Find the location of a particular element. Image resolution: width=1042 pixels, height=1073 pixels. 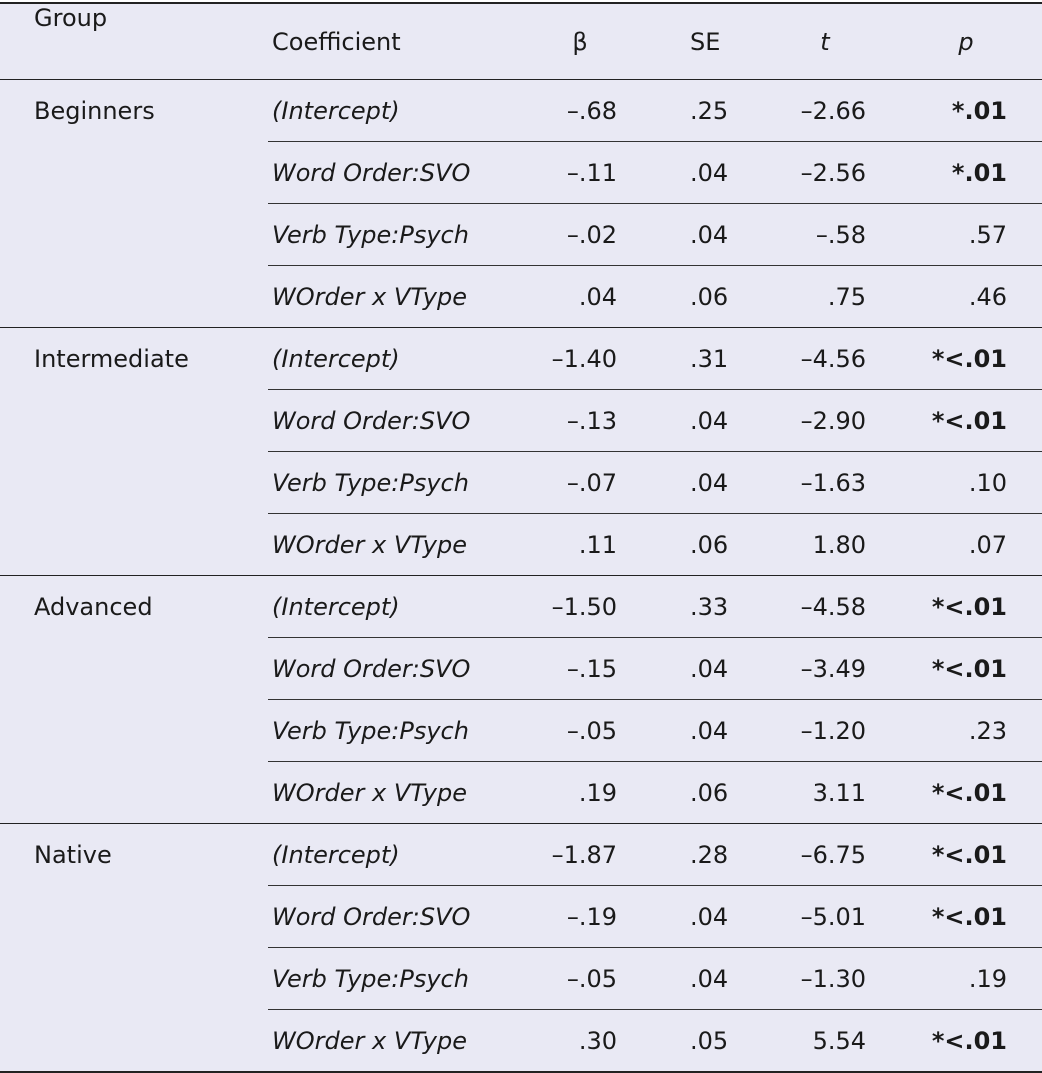

group-cell: Advanced is located at coordinates (134, 699).